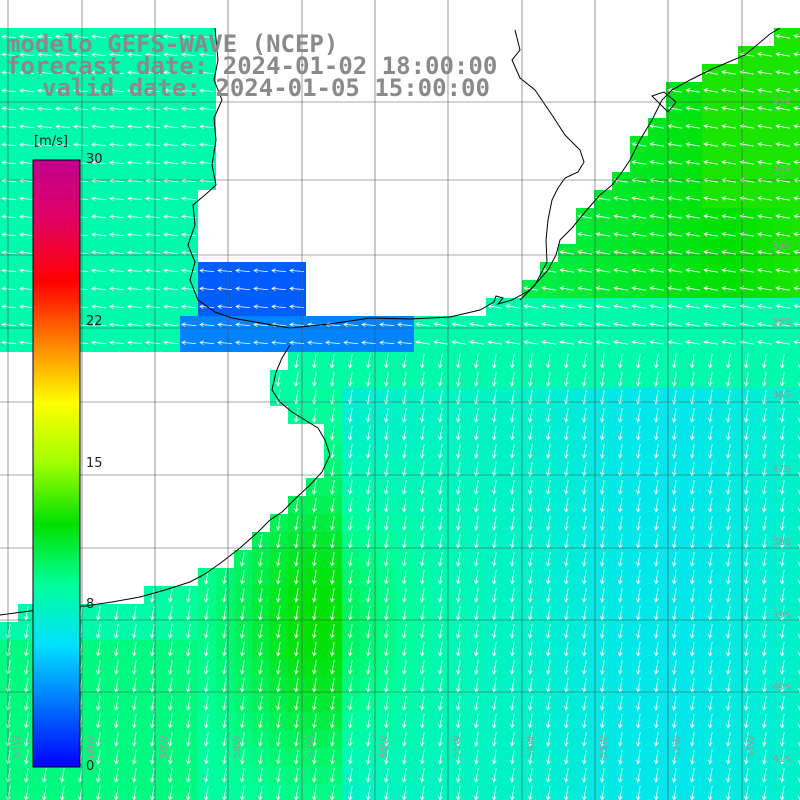 Image resolution: width=800 pixels, height=800 pixels. What do you see at coordinates (266, 88) in the screenshot?
I see `title-line-valid: valid date: 2024-01-05 15:00:00` at bounding box center [266, 88].